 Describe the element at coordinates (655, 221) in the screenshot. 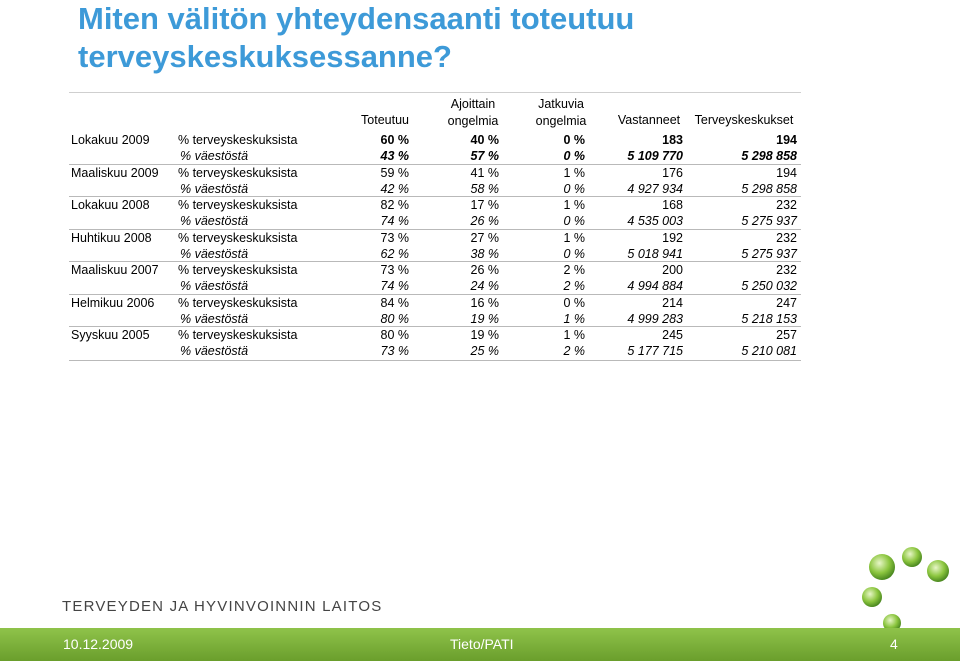

I see `cell-value: 4 535 003` at that location.